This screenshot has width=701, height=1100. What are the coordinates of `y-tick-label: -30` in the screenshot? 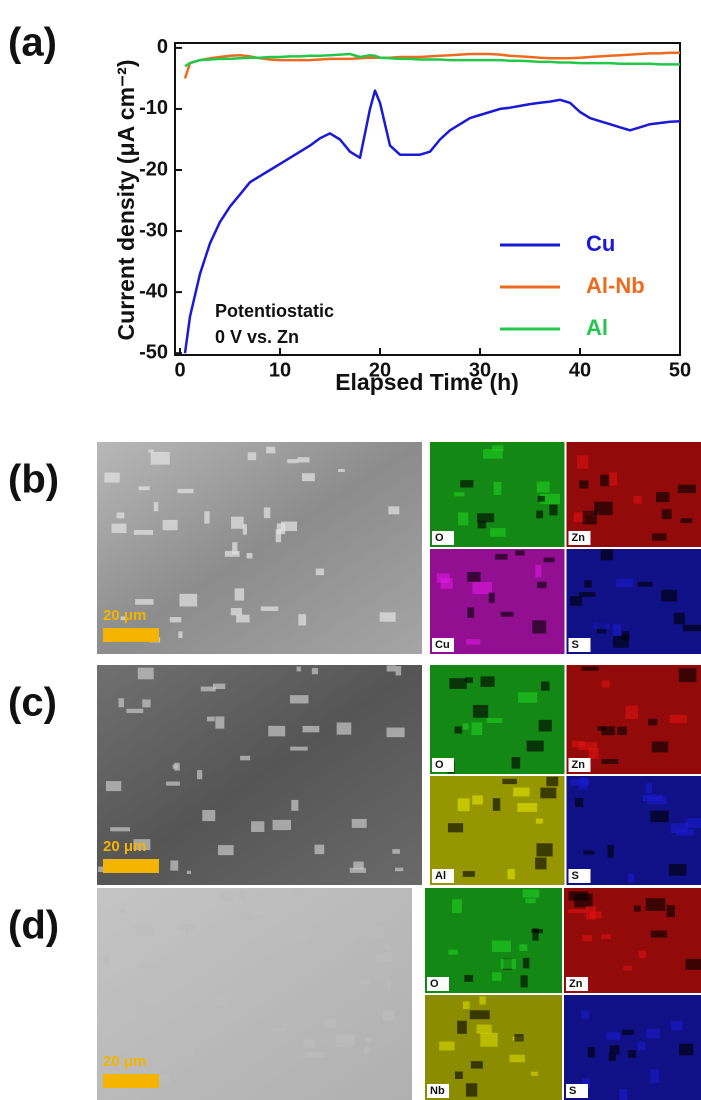 It's located at (153, 230).